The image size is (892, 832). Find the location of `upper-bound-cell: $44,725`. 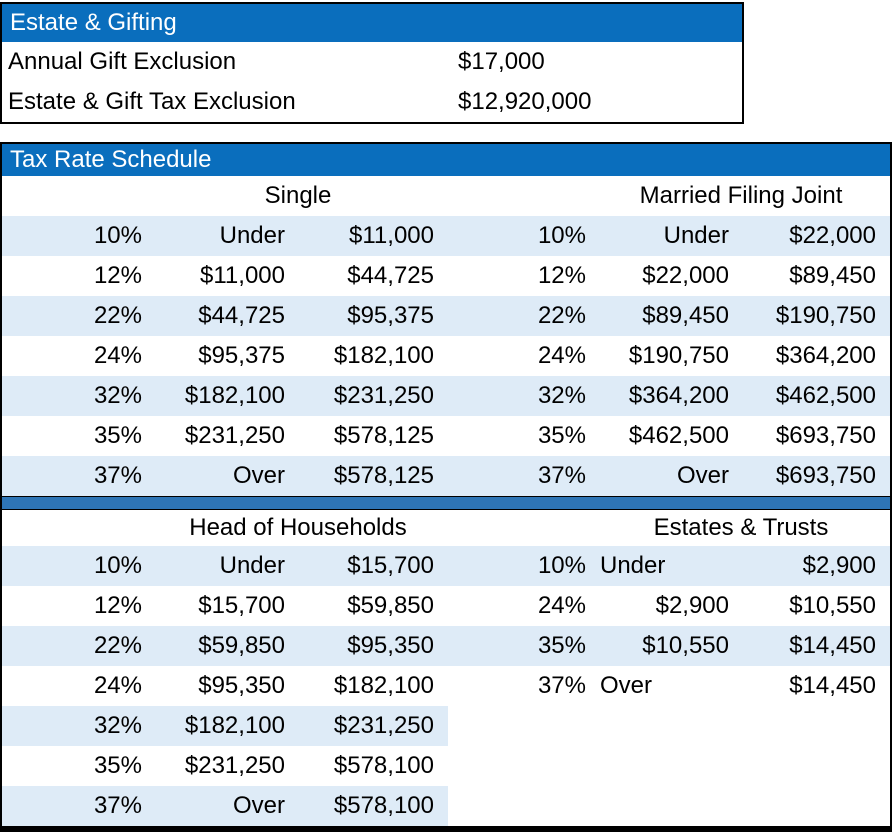

upper-bound-cell: $44,725 is located at coordinates (390, 275).